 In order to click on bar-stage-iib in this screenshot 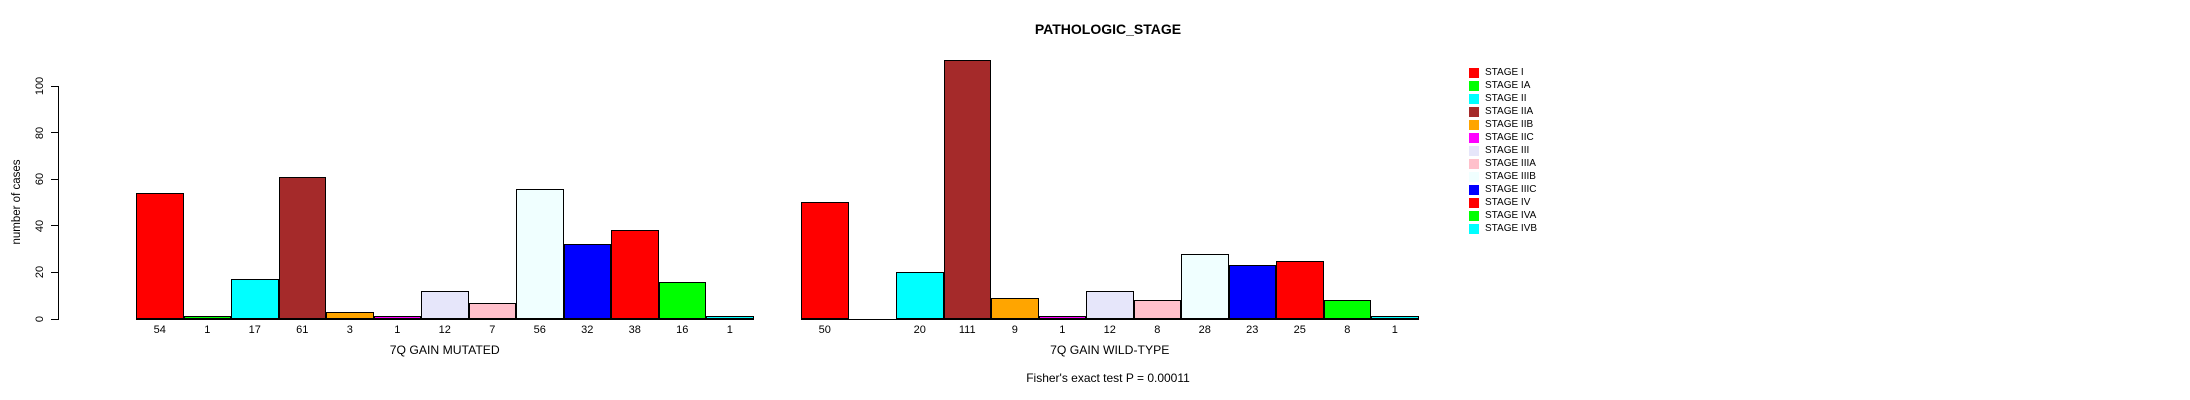, I will do `click(350, 315)`.